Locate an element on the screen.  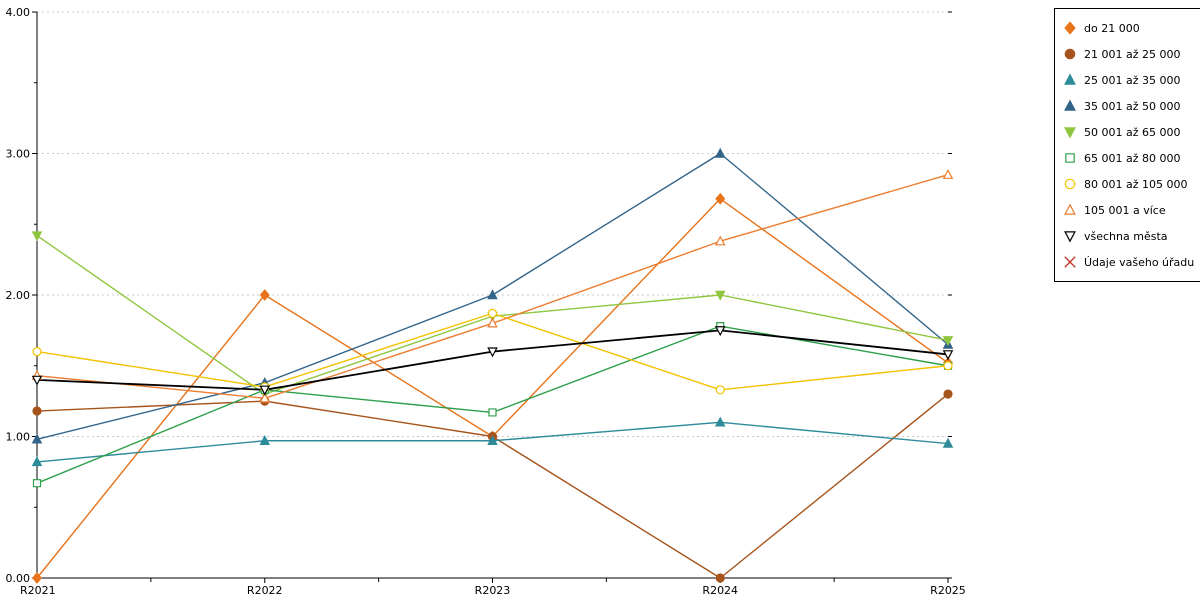
legend-item-1: 21 001 až 25 000 is located at coordinates (1128, 54).